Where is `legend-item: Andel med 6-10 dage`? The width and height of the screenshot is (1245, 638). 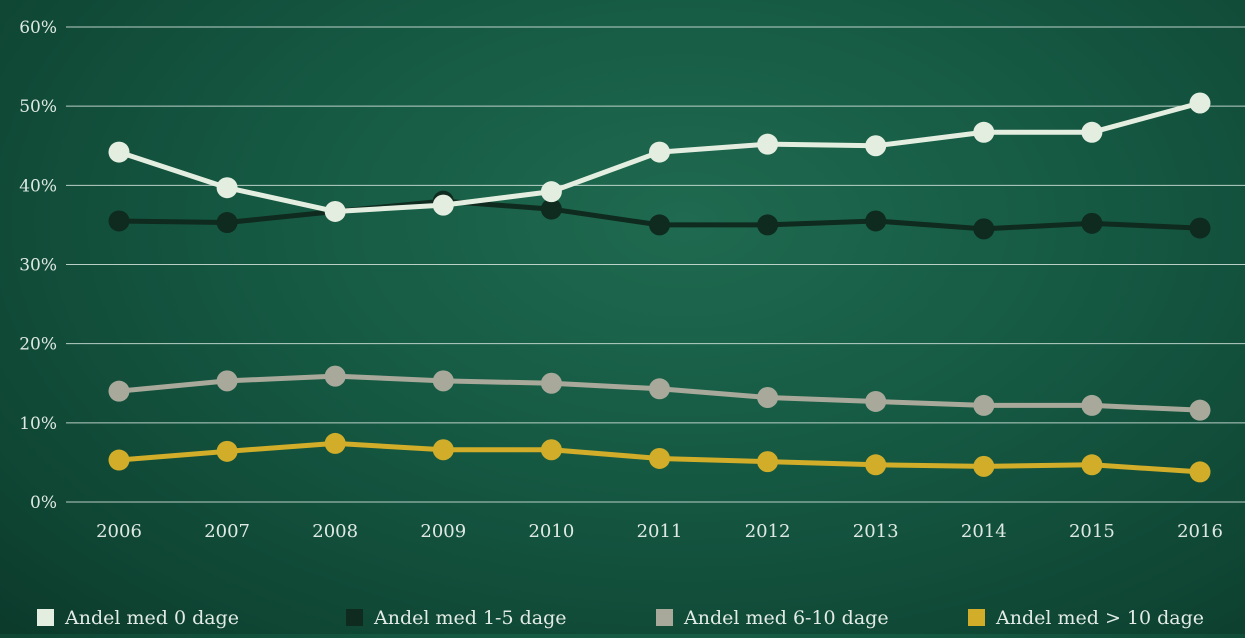 legend-item: Andel med 6-10 dage is located at coordinates (772, 618).